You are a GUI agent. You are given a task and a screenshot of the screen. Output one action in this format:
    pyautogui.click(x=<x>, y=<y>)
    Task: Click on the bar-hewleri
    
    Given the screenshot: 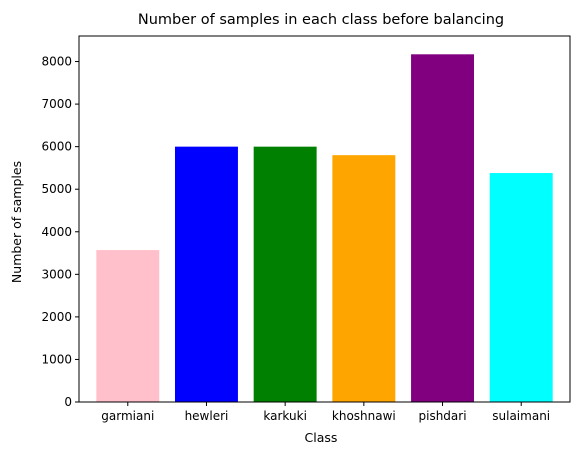 What is the action you would take?
    pyautogui.click(x=206, y=274)
    